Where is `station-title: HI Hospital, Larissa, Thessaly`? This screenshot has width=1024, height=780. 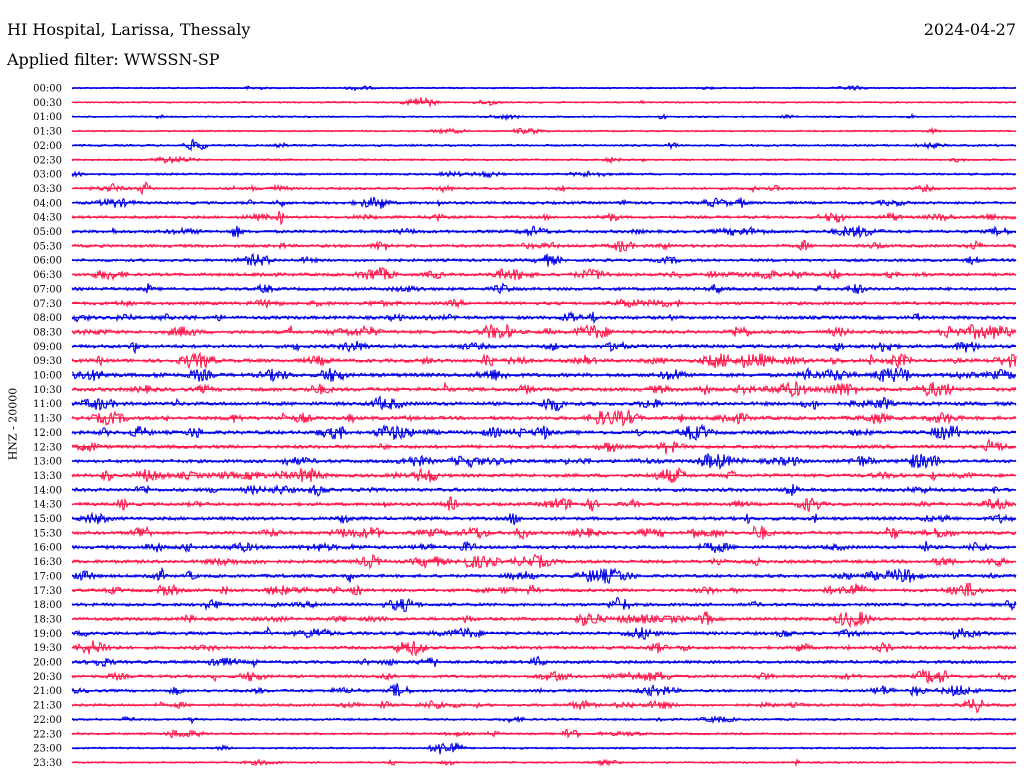 station-title: HI Hospital, Larissa, Thessaly is located at coordinates (129, 29).